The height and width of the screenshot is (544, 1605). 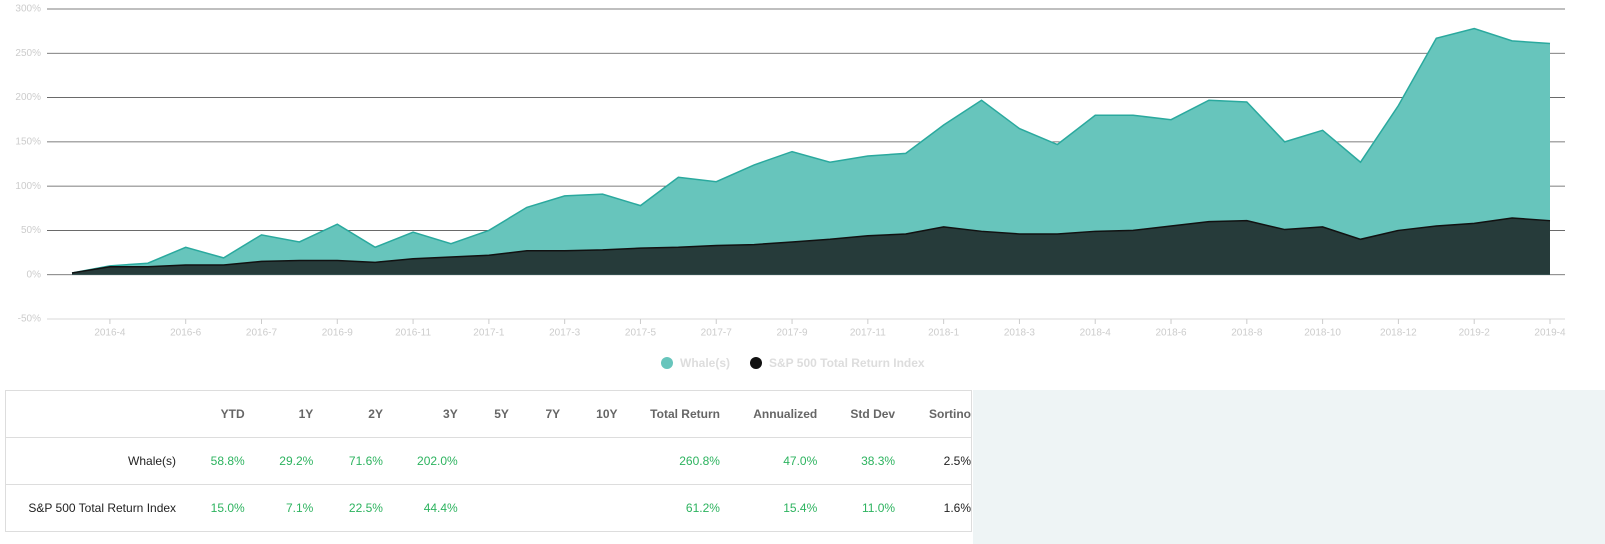 What do you see at coordinates (1398, 333) in the screenshot?
I see `x-tick-label: 2018-12` at bounding box center [1398, 333].